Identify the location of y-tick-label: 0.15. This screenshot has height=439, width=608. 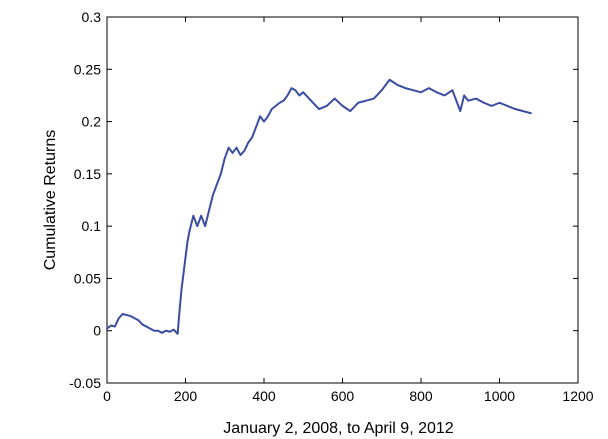
(87, 174).